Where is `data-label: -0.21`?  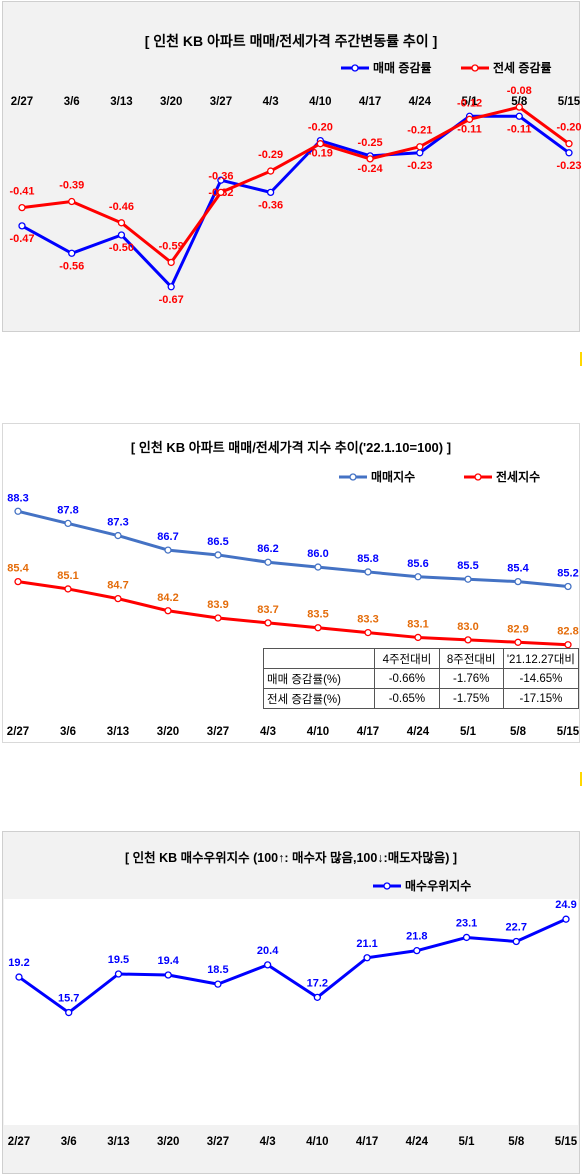
data-label: -0.21 is located at coordinates (419, 131).